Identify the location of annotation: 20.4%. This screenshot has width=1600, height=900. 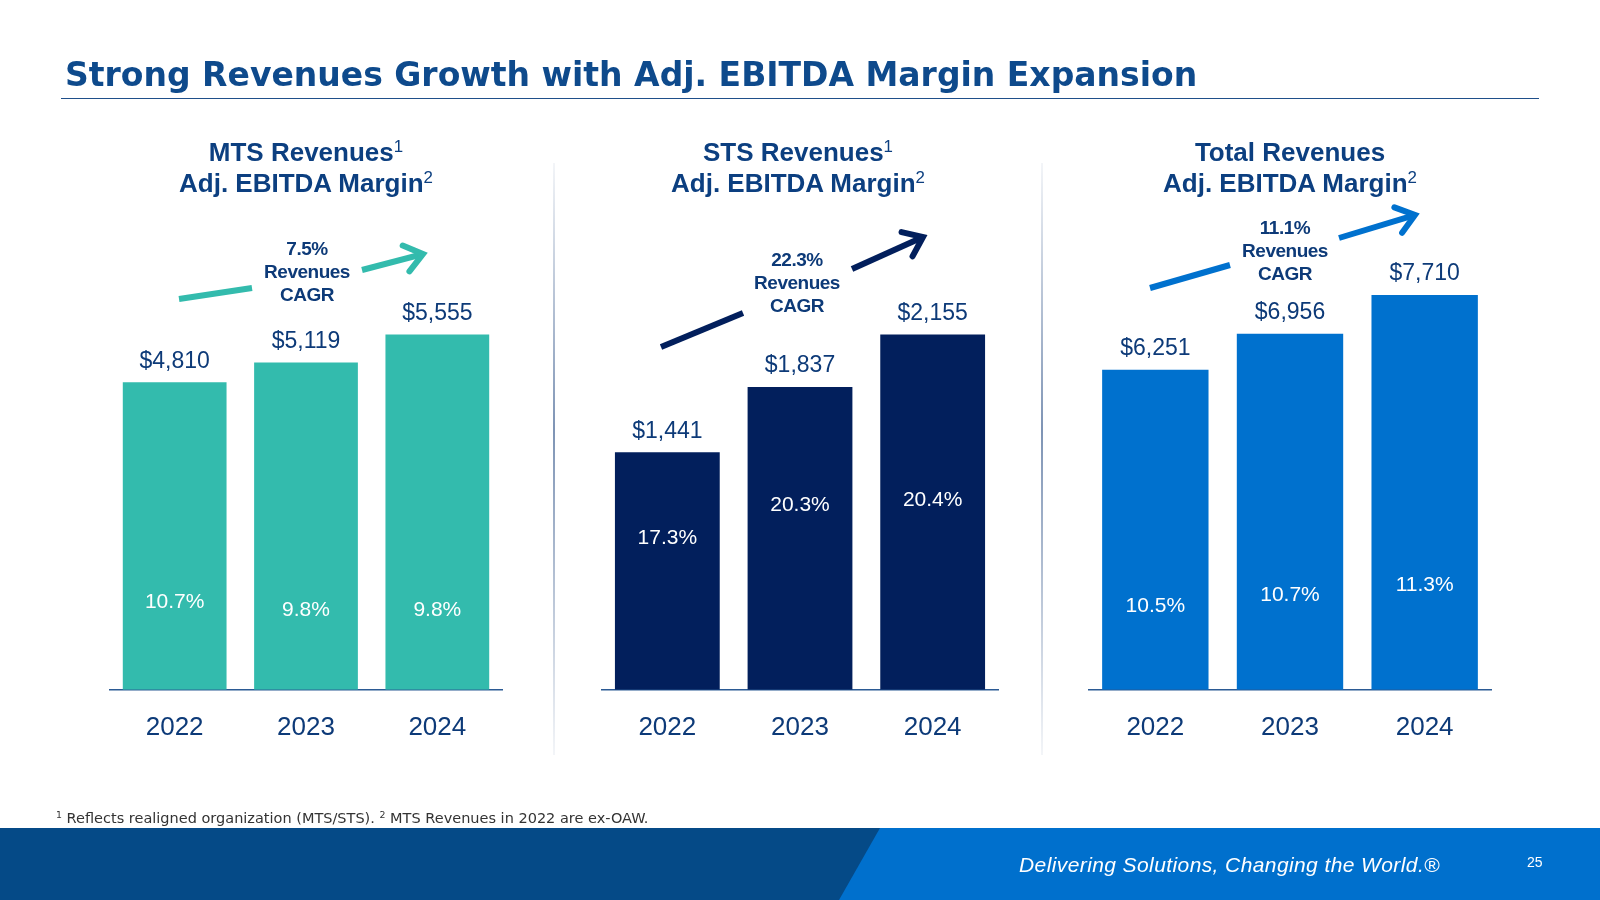
(932, 498).